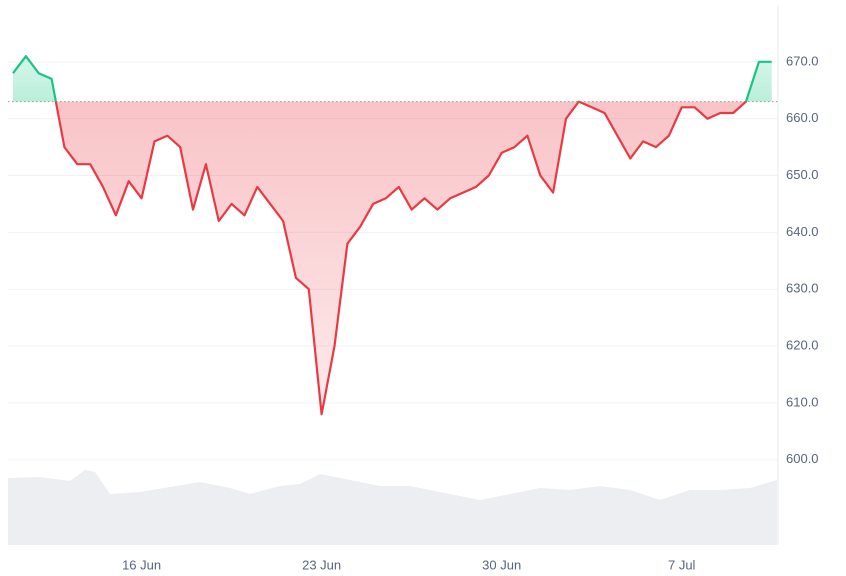 Image resolution: width=846 pixels, height=576 pixels. Describe the element at coordinates (802, 117) in the screenshot. I see `y-tick-label: 660.0` at that location.